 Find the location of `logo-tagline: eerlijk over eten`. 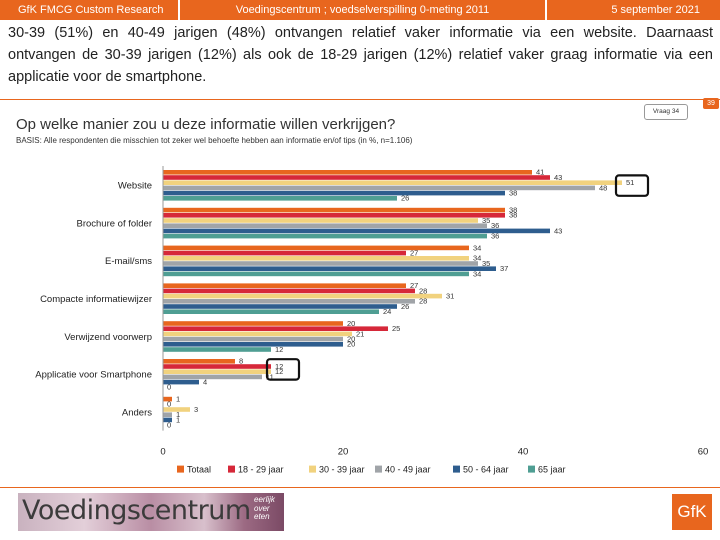

logo-tagline: eerlijk over eten is located at coordinates (268, 508).